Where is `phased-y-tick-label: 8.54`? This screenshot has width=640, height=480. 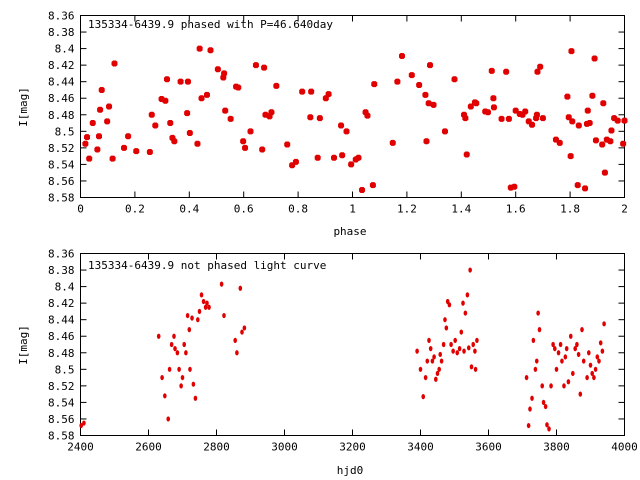
phased-y-tick-label: 8.54 is located at coordinates (61, 164).